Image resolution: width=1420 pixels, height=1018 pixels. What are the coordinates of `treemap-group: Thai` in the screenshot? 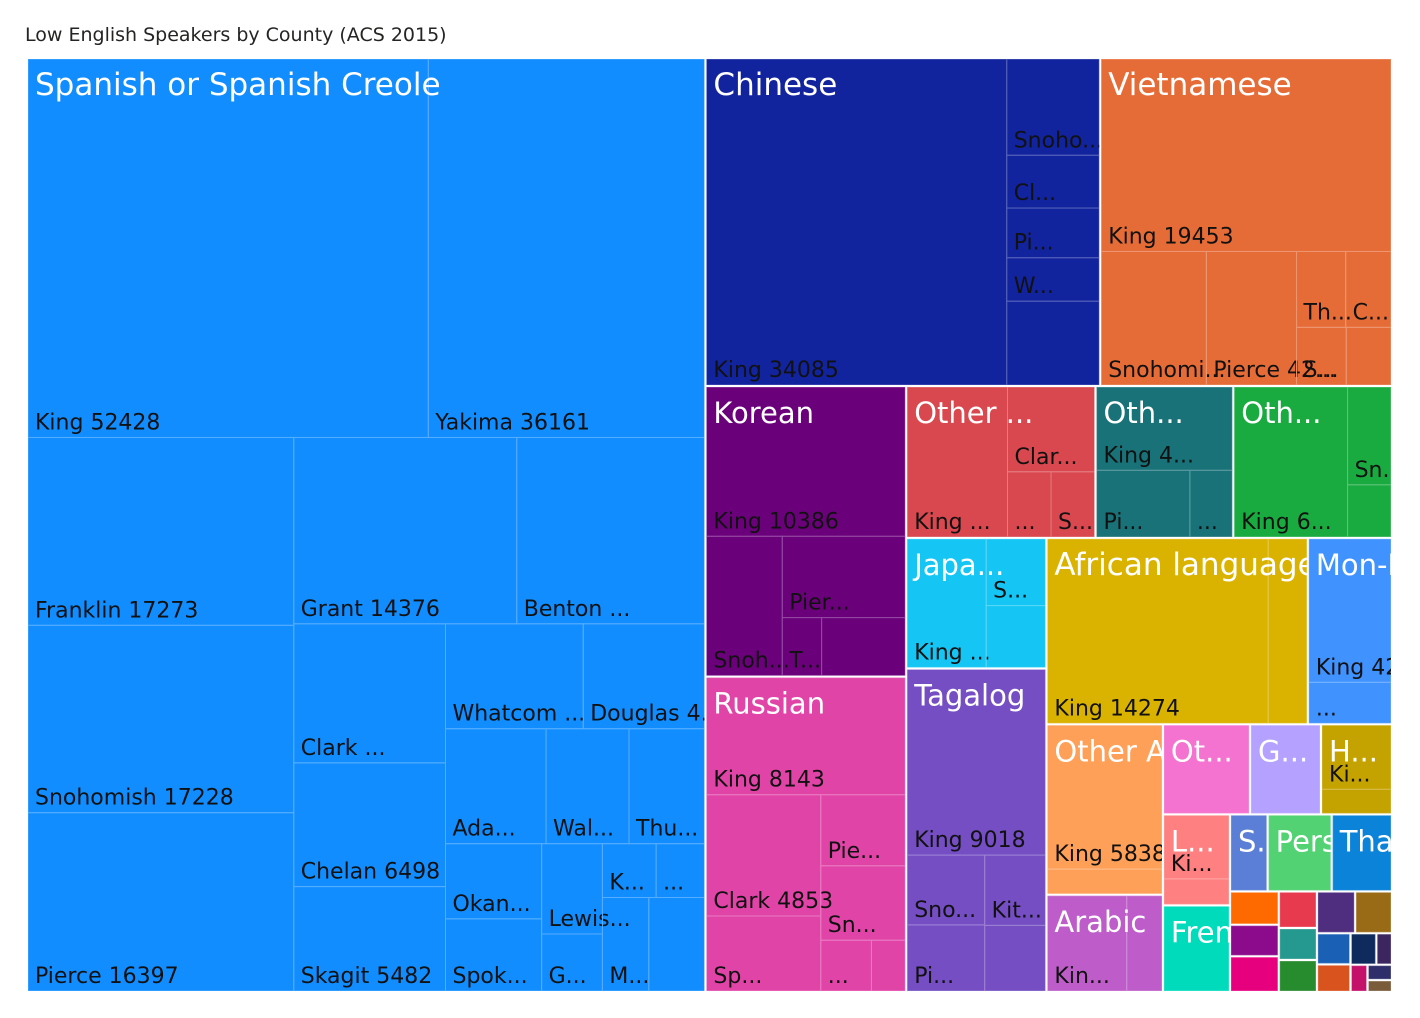 It's located at (1367, 853).